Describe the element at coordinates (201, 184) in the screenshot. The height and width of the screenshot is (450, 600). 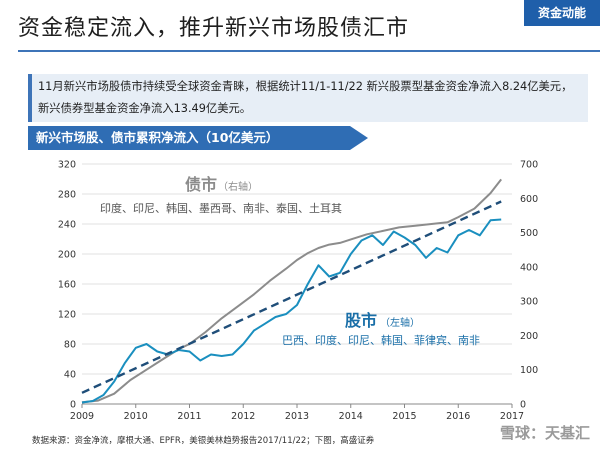
I see `bond-label-title: 债市` at that location.